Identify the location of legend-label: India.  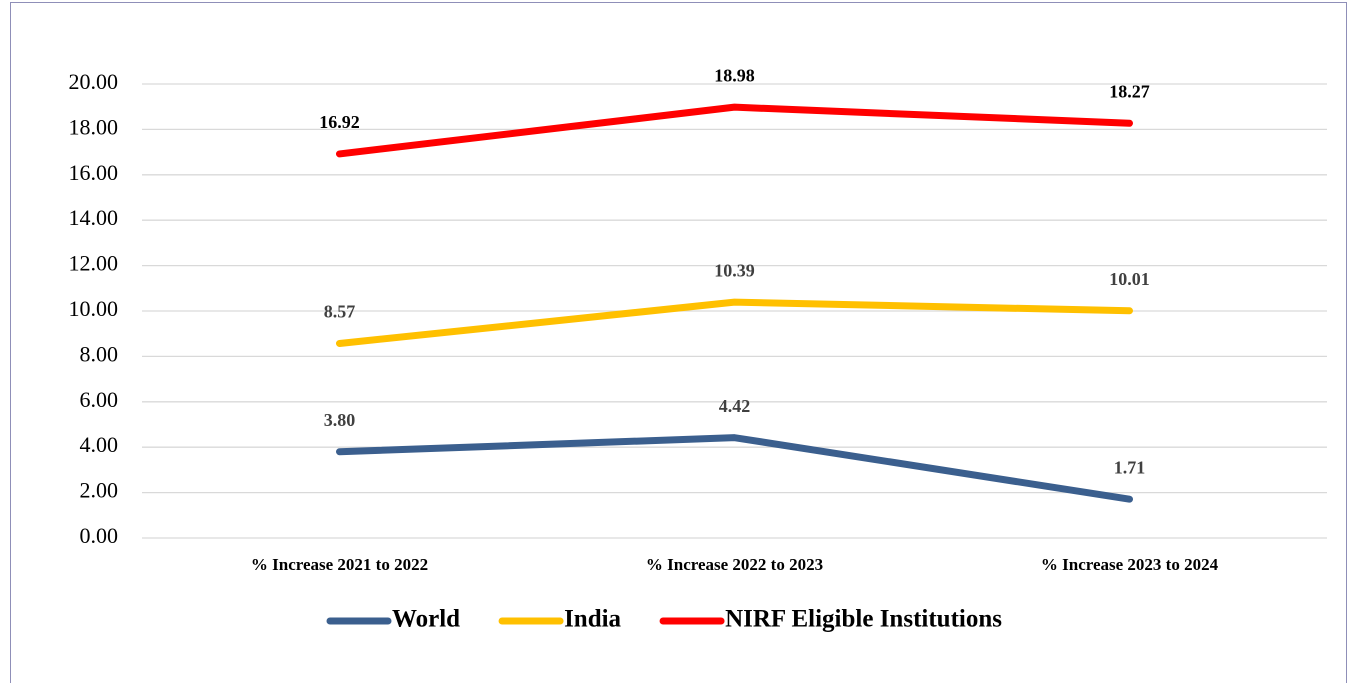
(592, 619).